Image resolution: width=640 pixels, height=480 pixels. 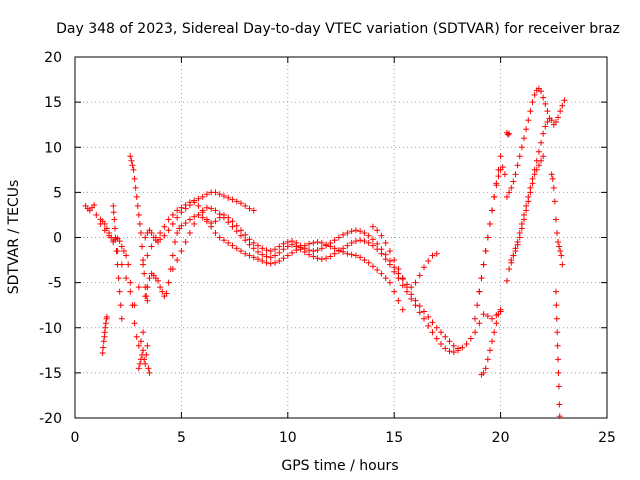 What do you see at coordinates (557, 219) in the screenshot?
I see `series-s18` at bounding box center [557, 219].